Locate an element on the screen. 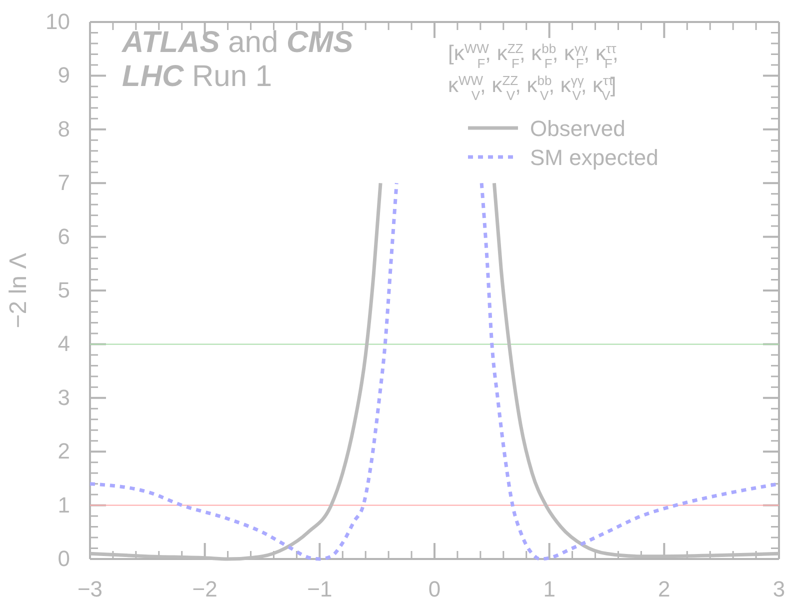  y-tick-label: 4 is located at coordinates (64, 343).